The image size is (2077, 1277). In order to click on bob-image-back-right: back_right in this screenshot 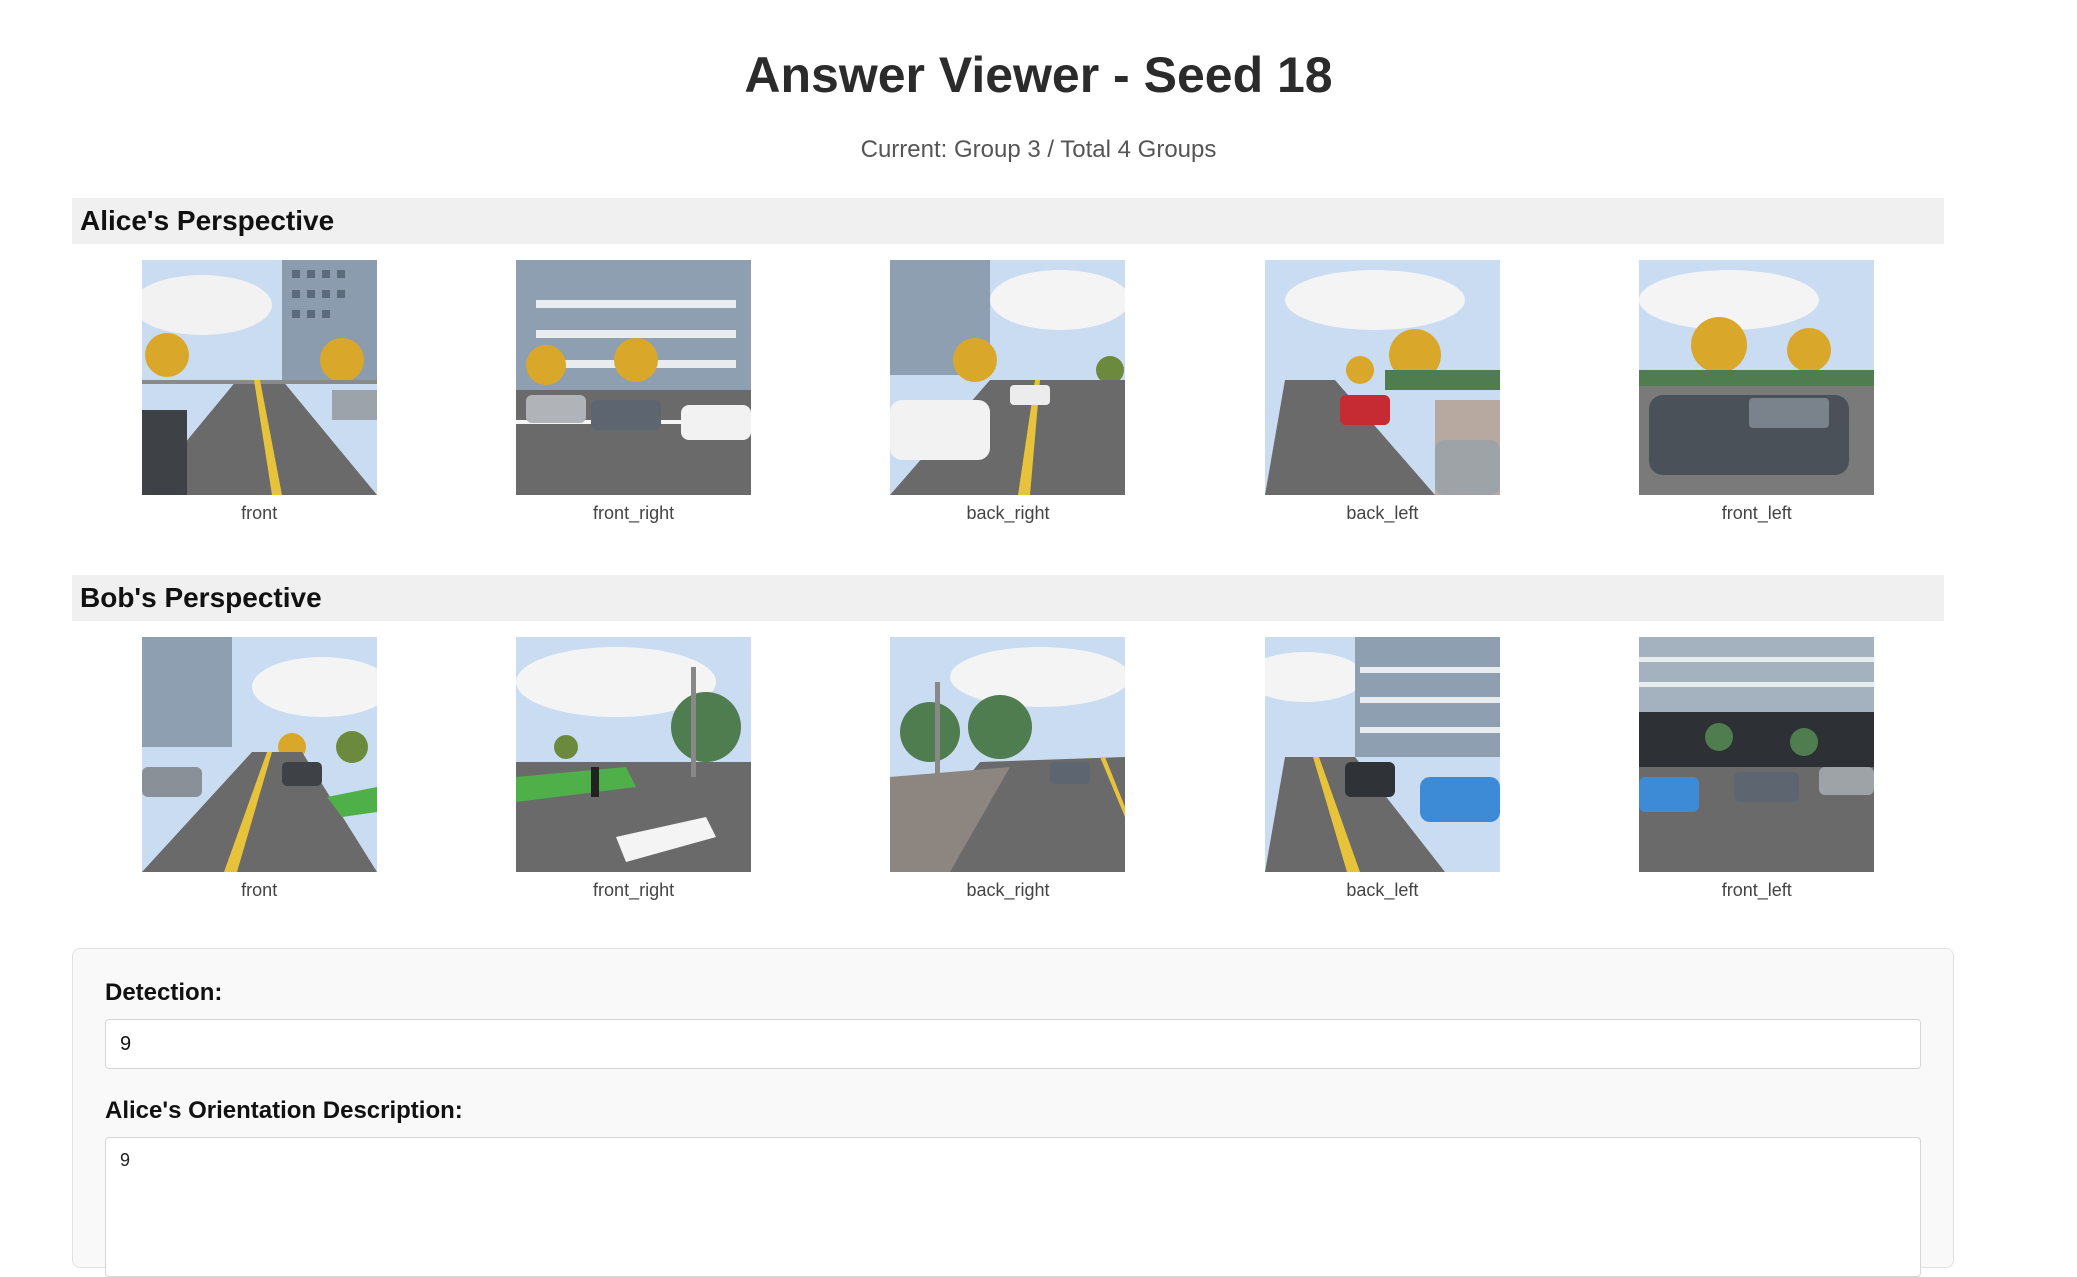, I will do `click(1008, 769)`.